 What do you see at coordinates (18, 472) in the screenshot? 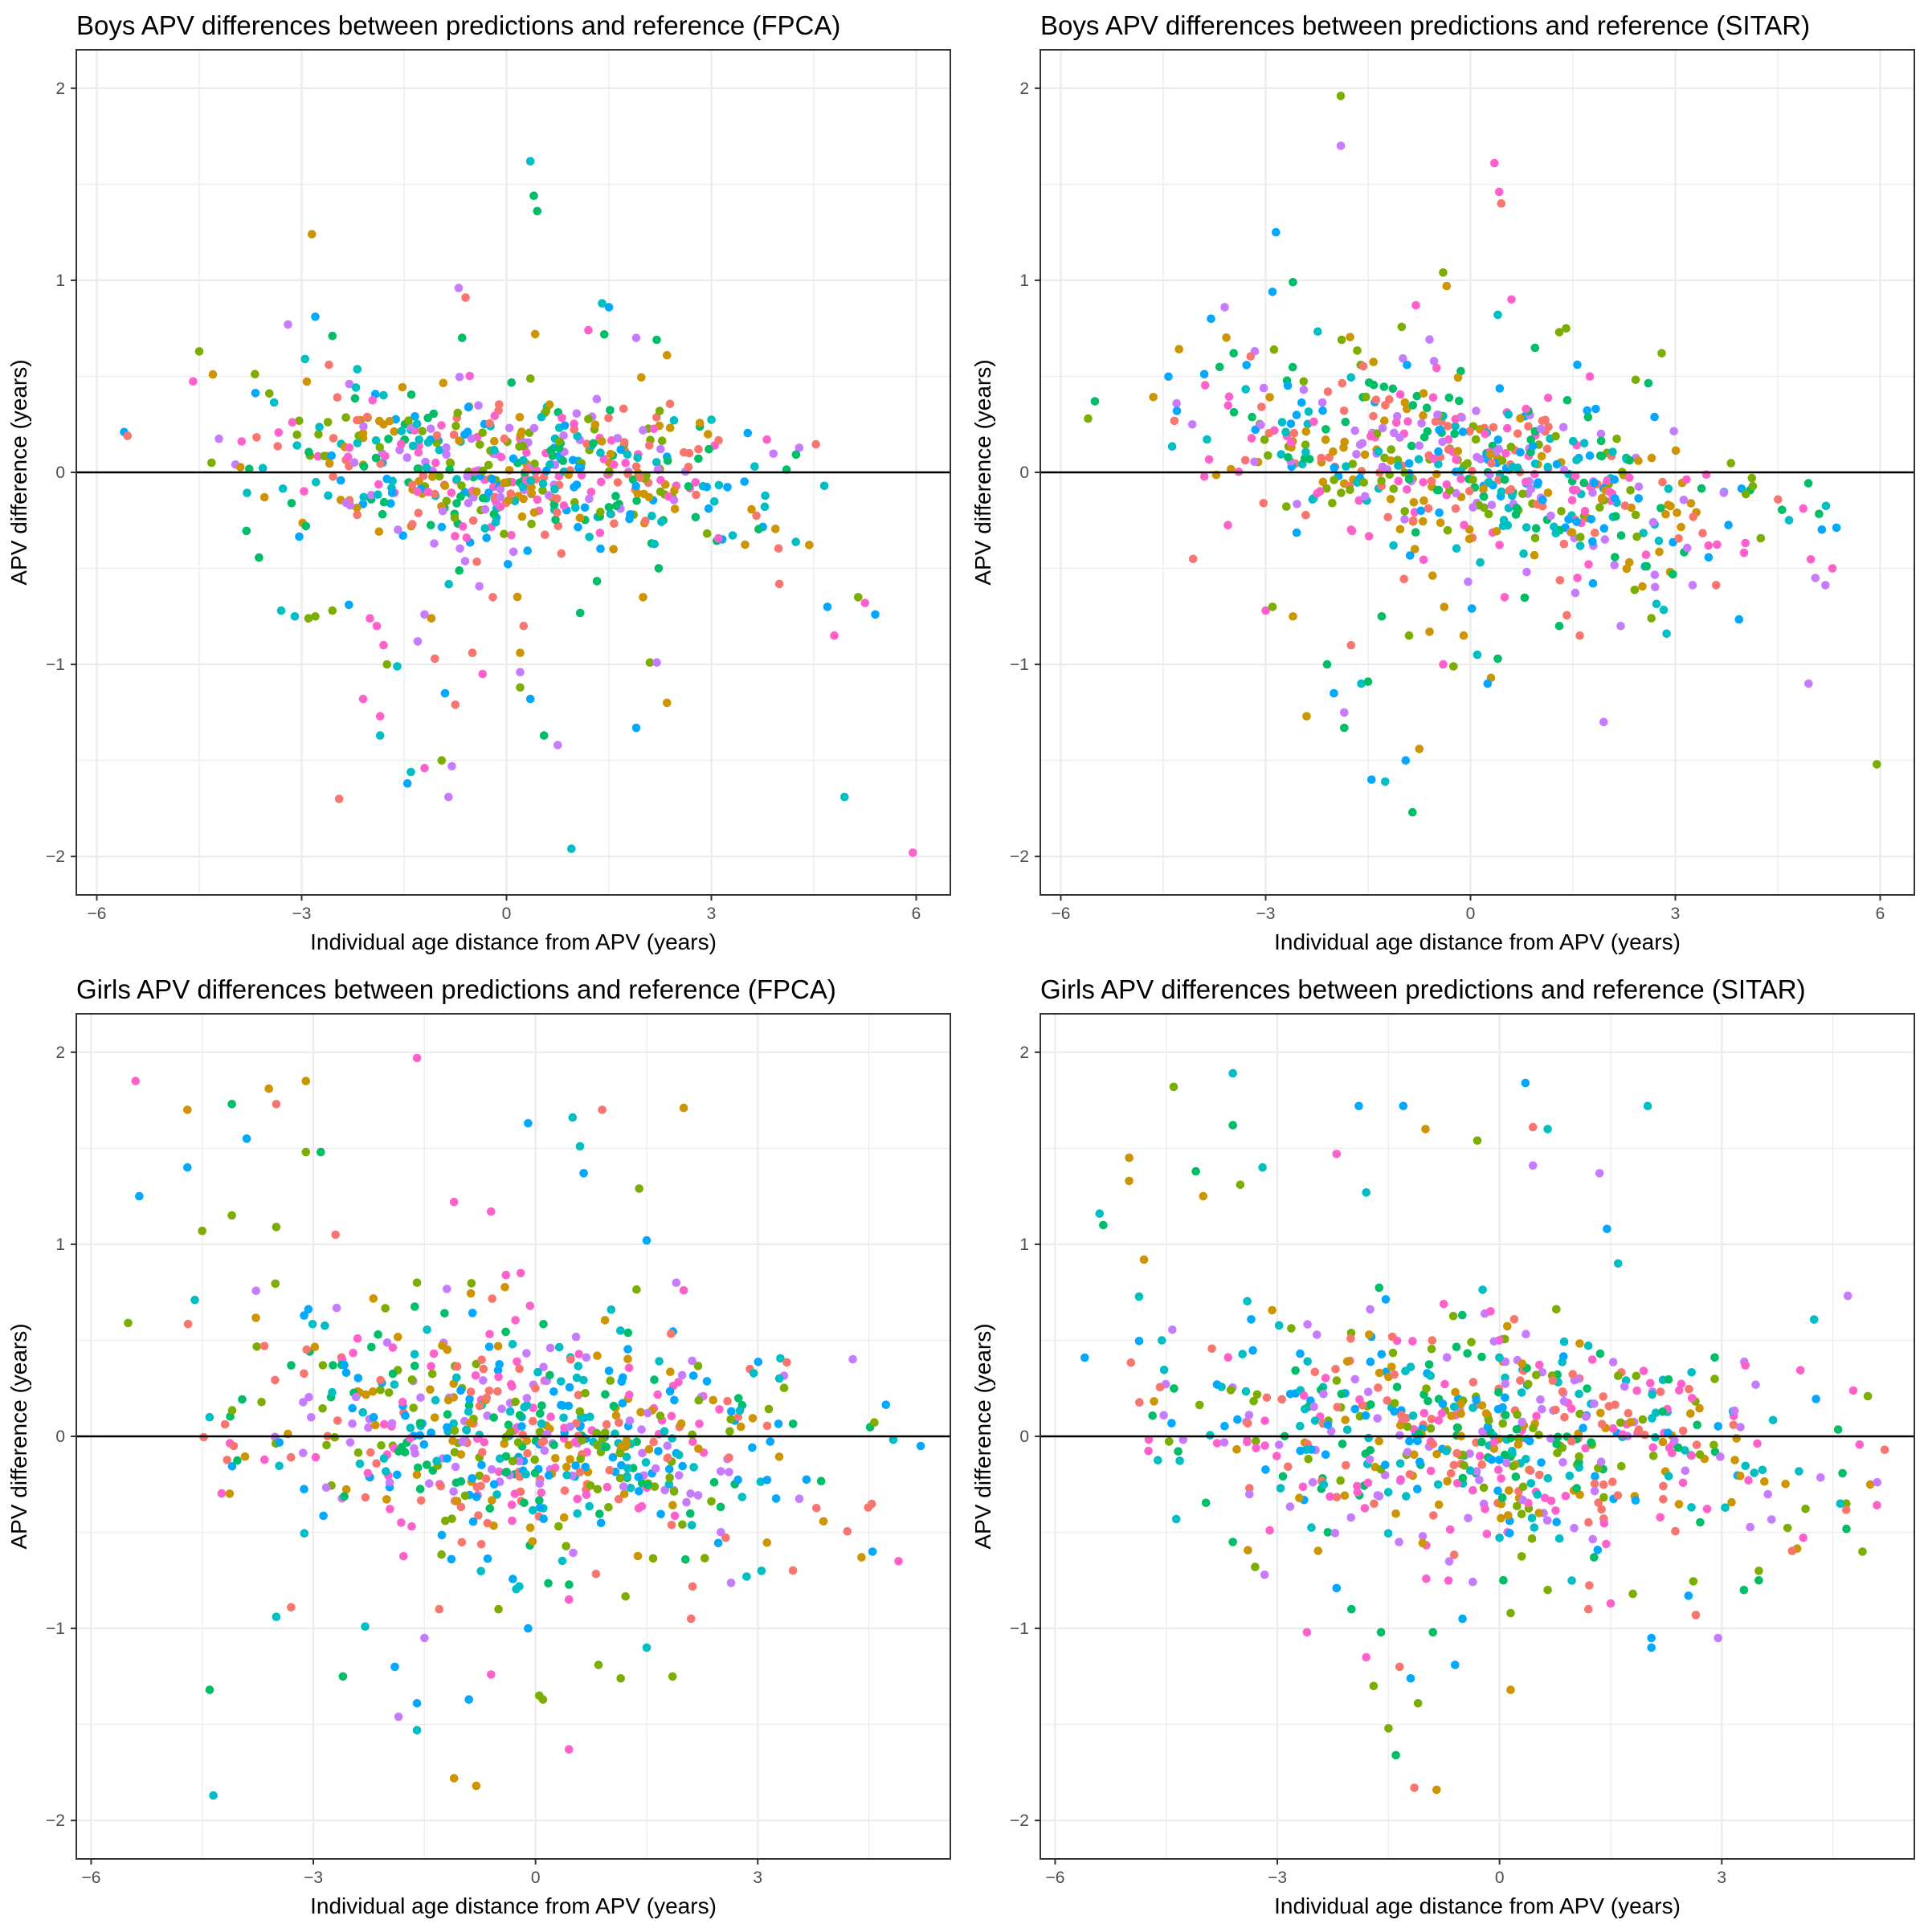
I see `y-axis-title: APV difference (years)` at bounding box center [18, 472].